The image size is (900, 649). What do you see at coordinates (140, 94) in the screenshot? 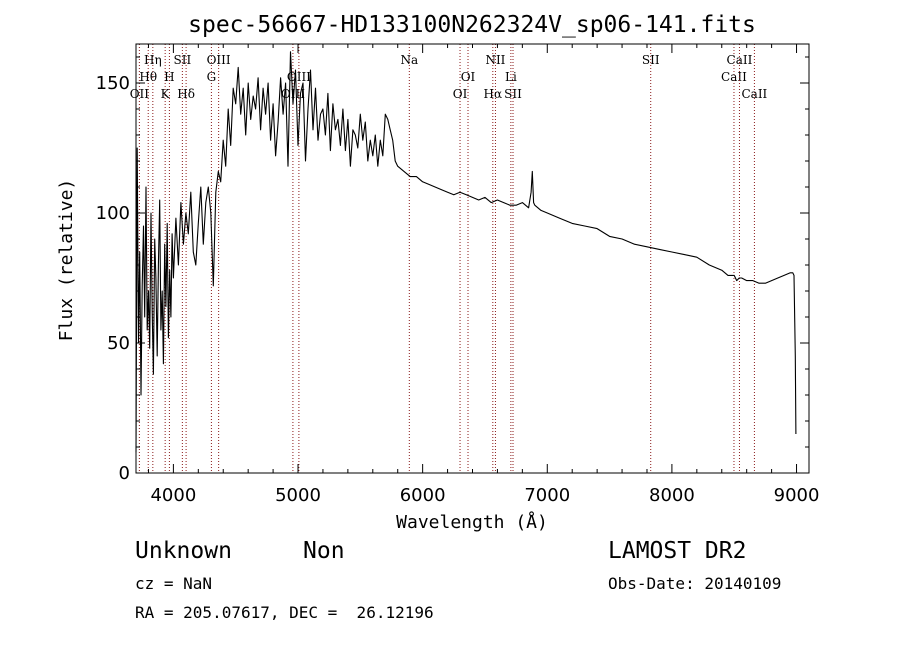
I see `line-marker-label: OII` at bounding box center [140, 94].